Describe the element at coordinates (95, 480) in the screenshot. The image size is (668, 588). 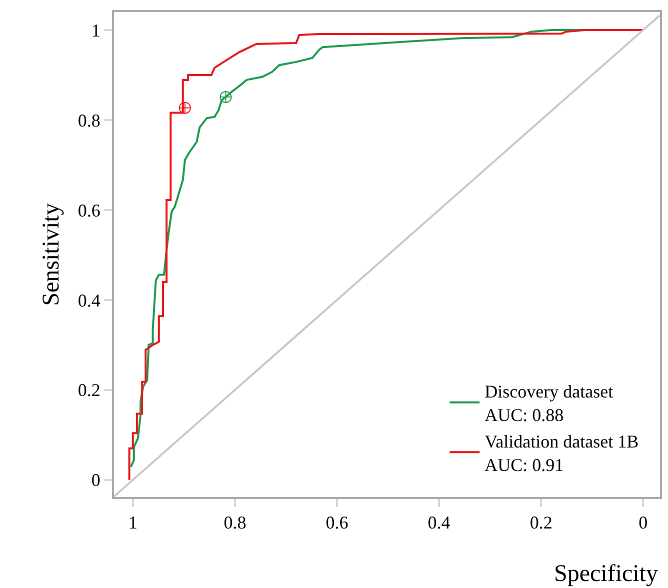
I see `y-tick-label: 0` at that location.